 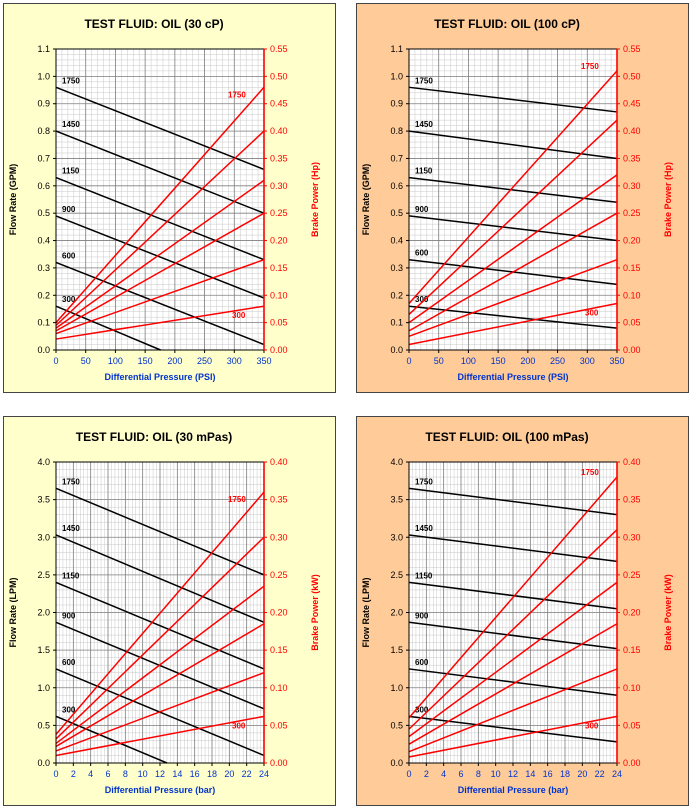 I want to click on x-tick-label: 350, so click(x=616, y=361).